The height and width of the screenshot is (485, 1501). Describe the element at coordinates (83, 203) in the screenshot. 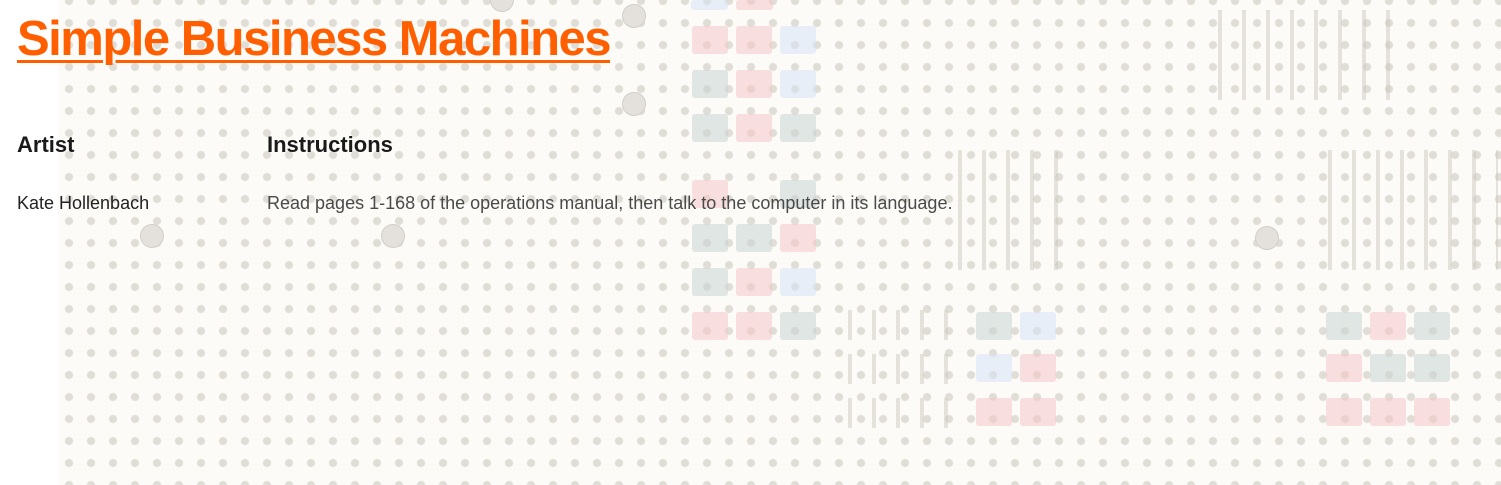

I see `artist-name: Kate Hollenbach` at that location.